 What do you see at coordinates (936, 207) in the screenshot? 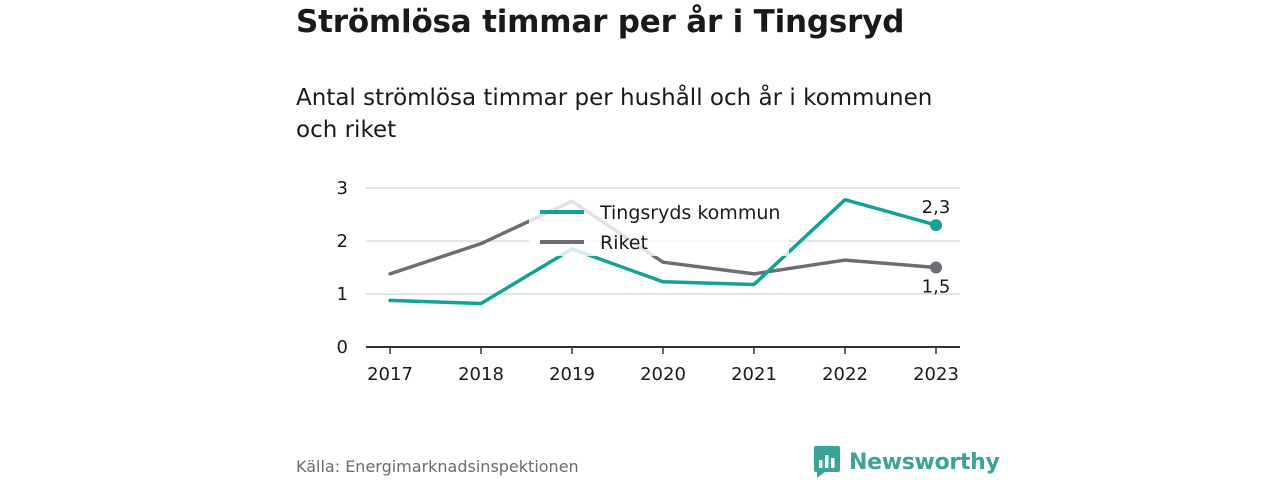
I see `end-value-label: 2,3` at bounding box center [936, 207].